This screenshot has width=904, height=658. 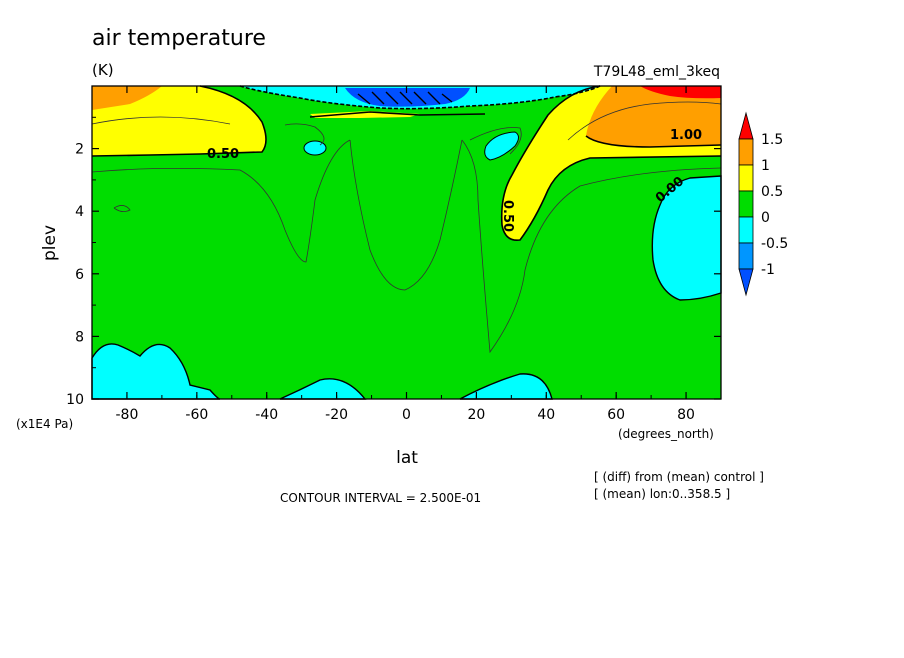 What do you see at coordinates (336, 415) in the screenshot?
I see `x-tick-label: -20` at bounding box center [336, 415].